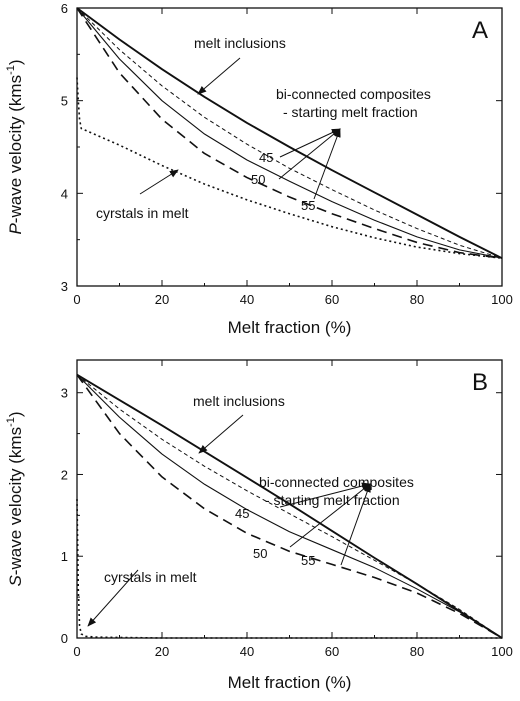  What do you see at coordinates (64, 8) in the screenshot?
I see `y-tick-label: 6` at bounding box center [64, 8].